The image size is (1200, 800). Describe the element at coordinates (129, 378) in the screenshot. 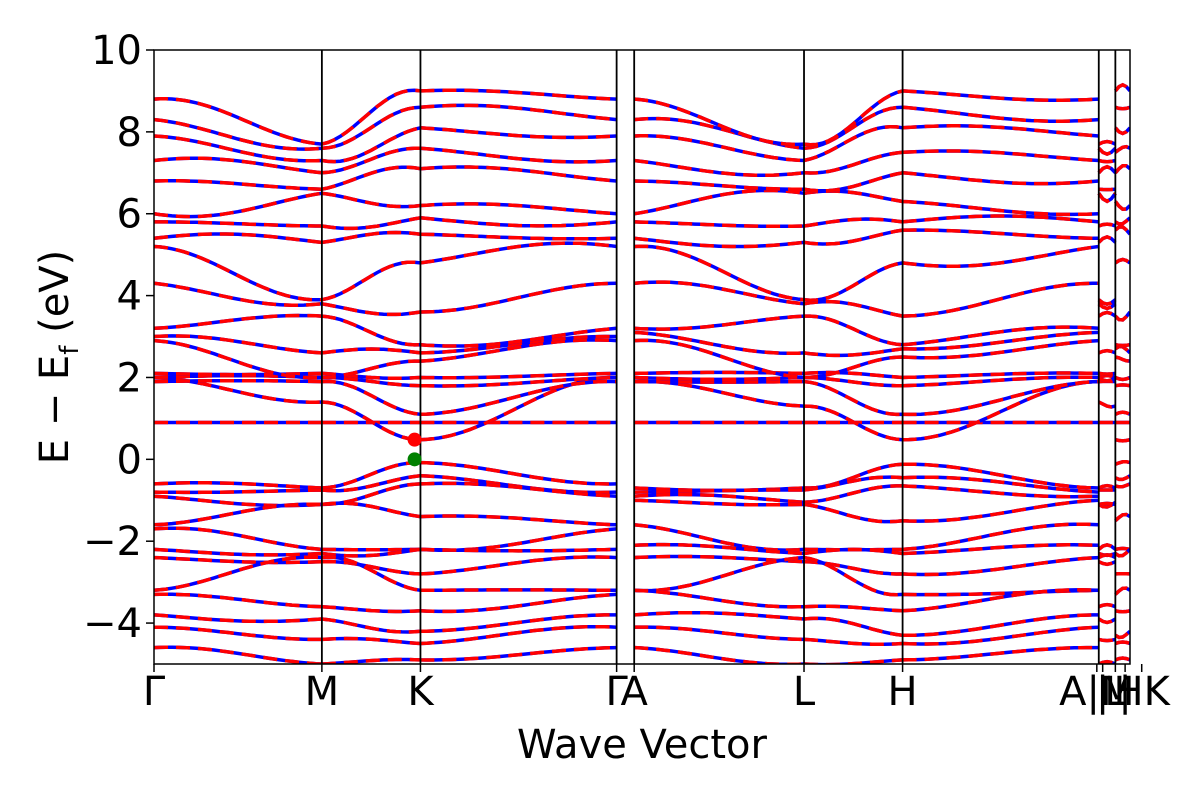

I see `y-tick-label: 2` at that location.